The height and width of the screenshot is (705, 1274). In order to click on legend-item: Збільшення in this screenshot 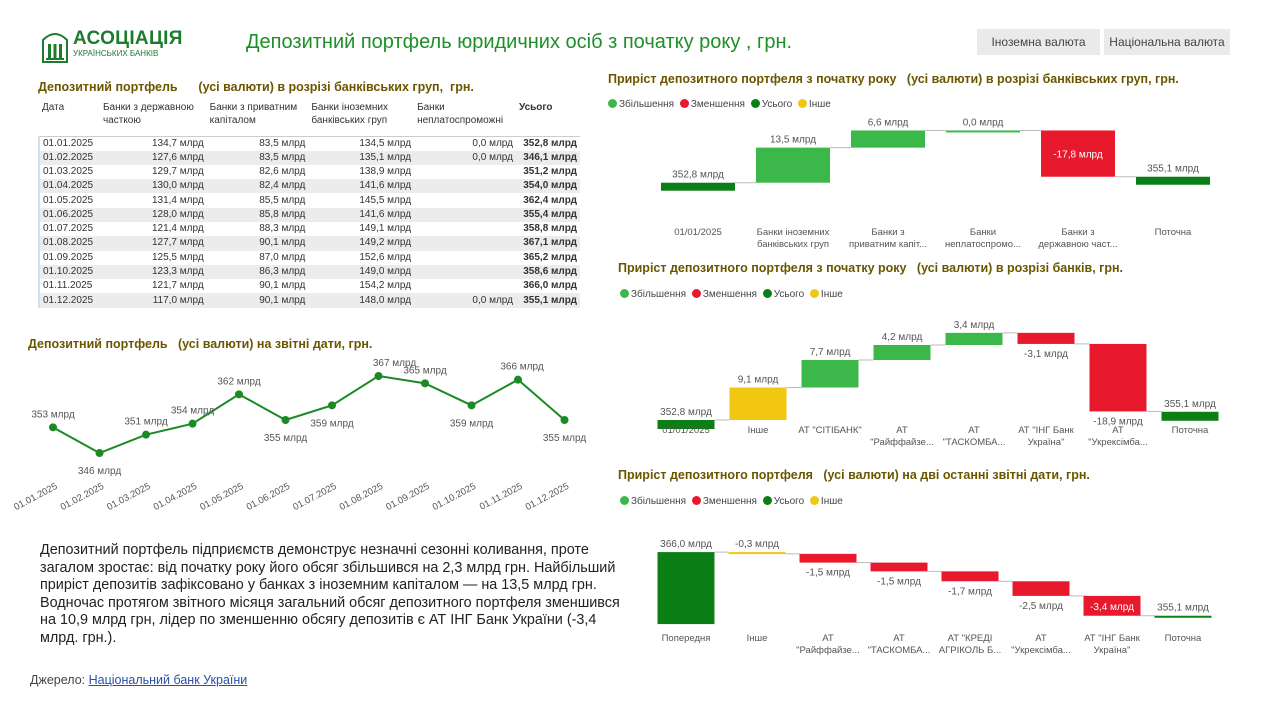, I will do `click(653, 501)`.